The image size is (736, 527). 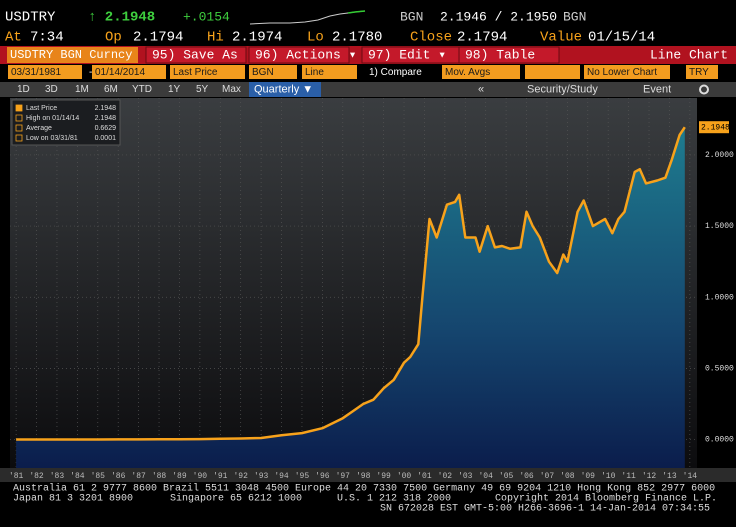 What do you see at coordinates (206, 16) in the screenshot?
I see `change: +.0154` at bounding box center [206, 16].